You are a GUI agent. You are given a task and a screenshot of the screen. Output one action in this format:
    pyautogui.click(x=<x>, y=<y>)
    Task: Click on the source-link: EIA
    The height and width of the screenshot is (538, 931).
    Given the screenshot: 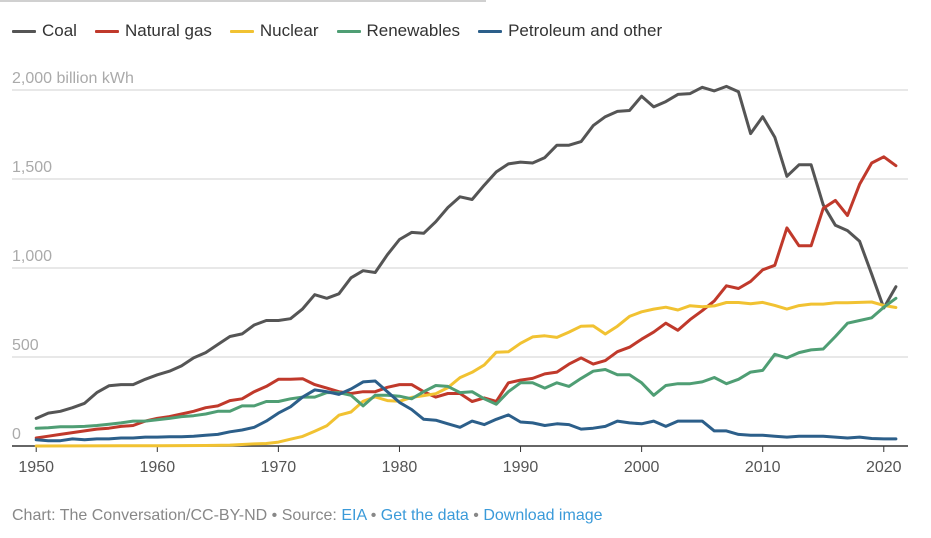 What is the action you would take?
    pyautogui.click(x=354, y=515)
    